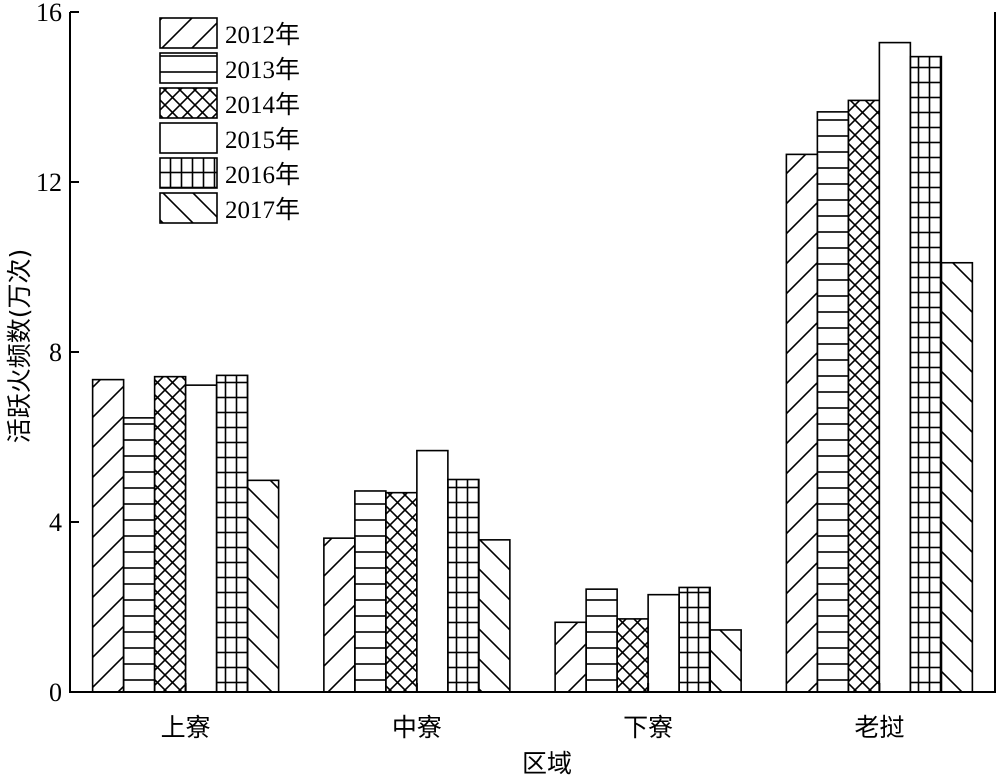 The height and width of the screenshot is (782, 1000). What do you see at coordinates (55, 522) in the screenshot?
I see `y-tick-label: 4` at bounding box center [55, 522].